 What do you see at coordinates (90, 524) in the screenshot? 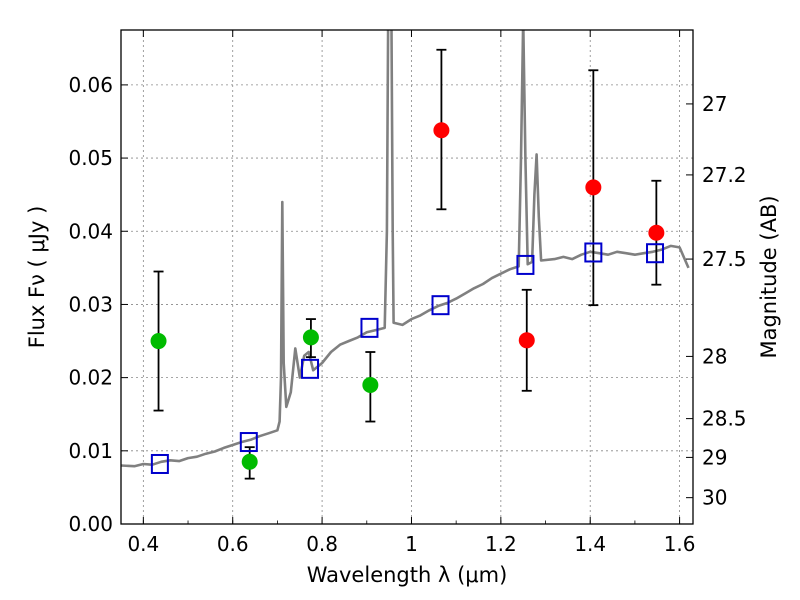
I see `y-tick-label: 0.00` at bounding box center [90, 524].